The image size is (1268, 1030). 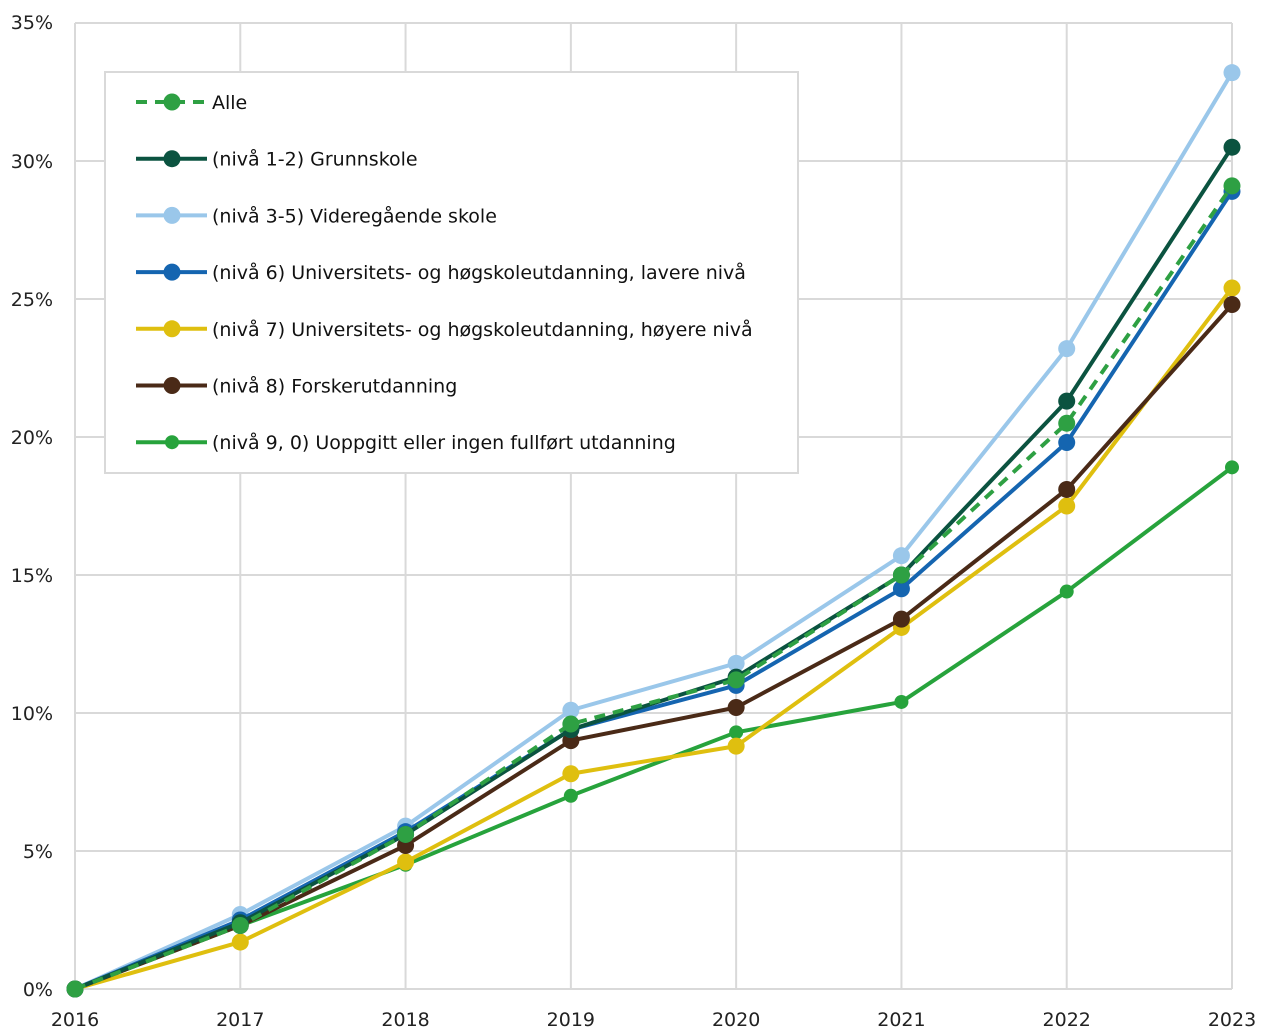 What do you see at coordinates (32, 506) in the screenshot?
I see `y-axis-tick-labels: 0% 5% 10% 15% 20% 25% 30% 35%` at bounding box center [32, 506].